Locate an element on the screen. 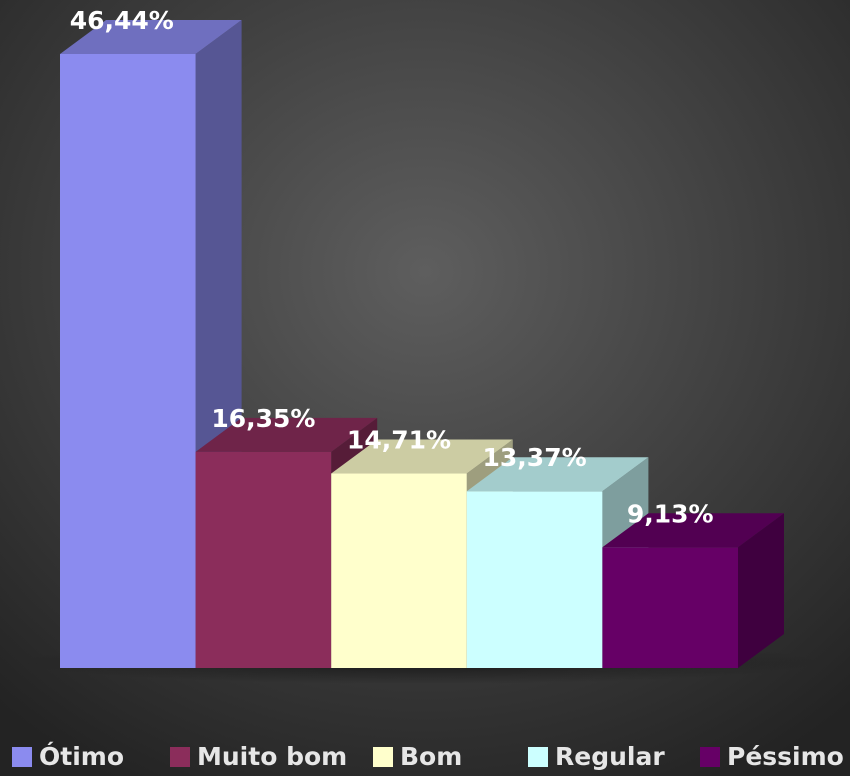 Image resolution: width=850 pixels, height=776 pixels. value-label: 16,35% is located at coordinates (263, 418).